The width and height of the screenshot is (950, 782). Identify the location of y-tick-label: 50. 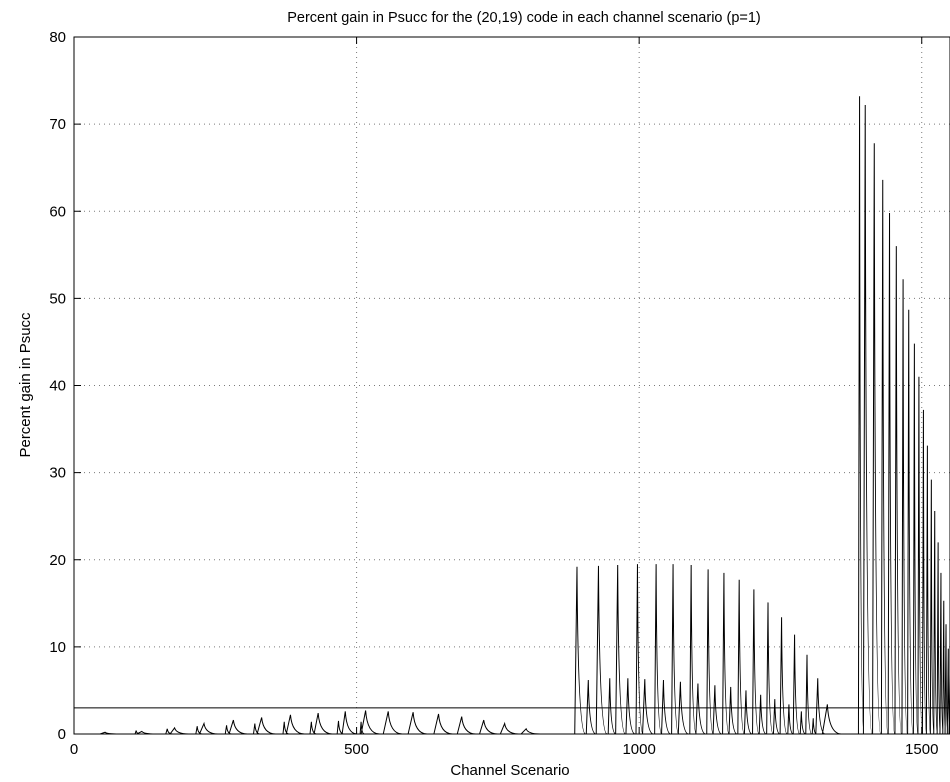
(57, 298).